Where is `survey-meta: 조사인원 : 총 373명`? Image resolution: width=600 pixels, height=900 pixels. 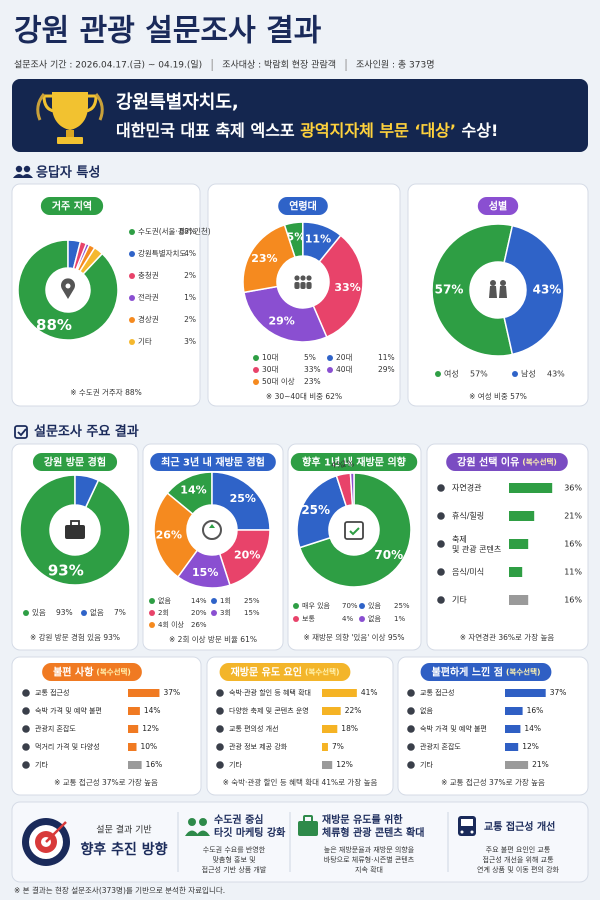
survey-meta: 조사인원 : 총 373명 is located at coordinates (395, 65).